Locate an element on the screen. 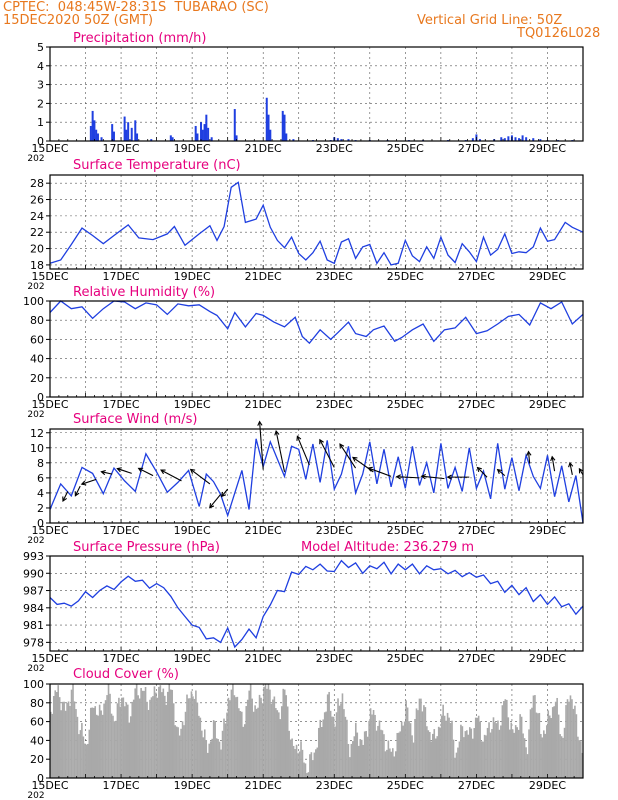 The height and width of the screenshot is (800, 618). x-tick-label: 29DEC is located at coordinates (547, 276).